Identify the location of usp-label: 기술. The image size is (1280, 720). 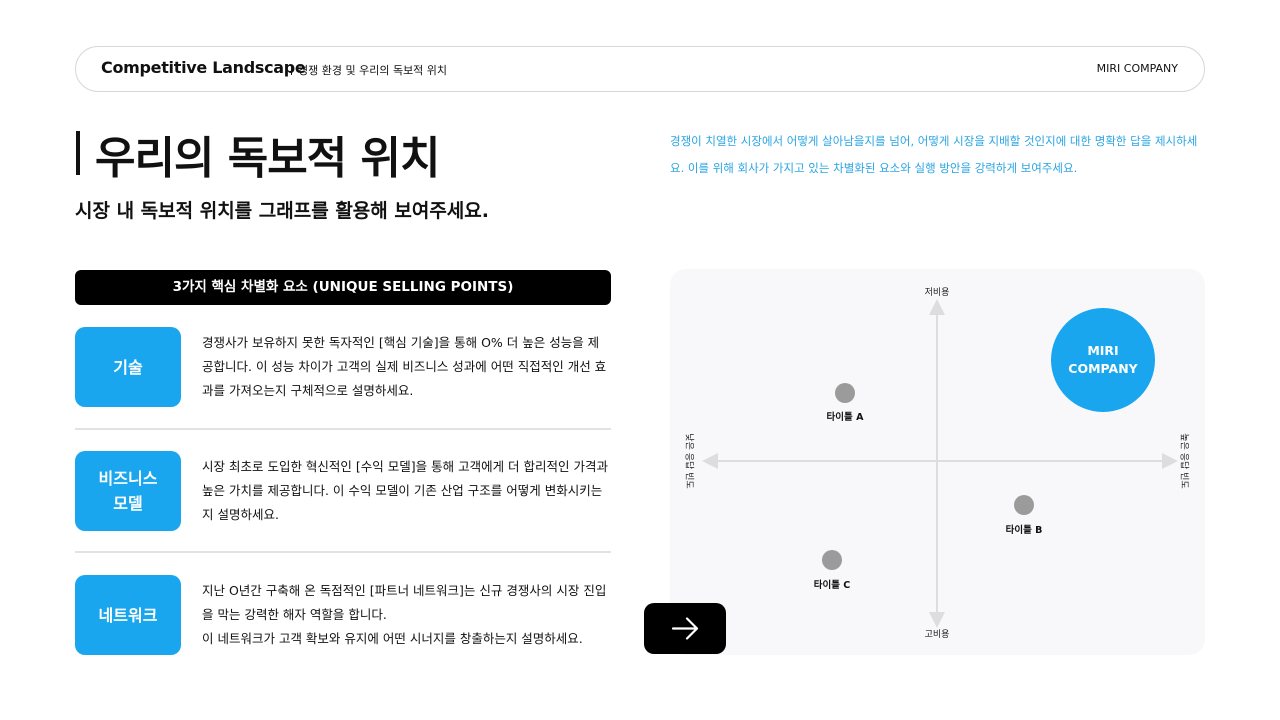
(128, 367).